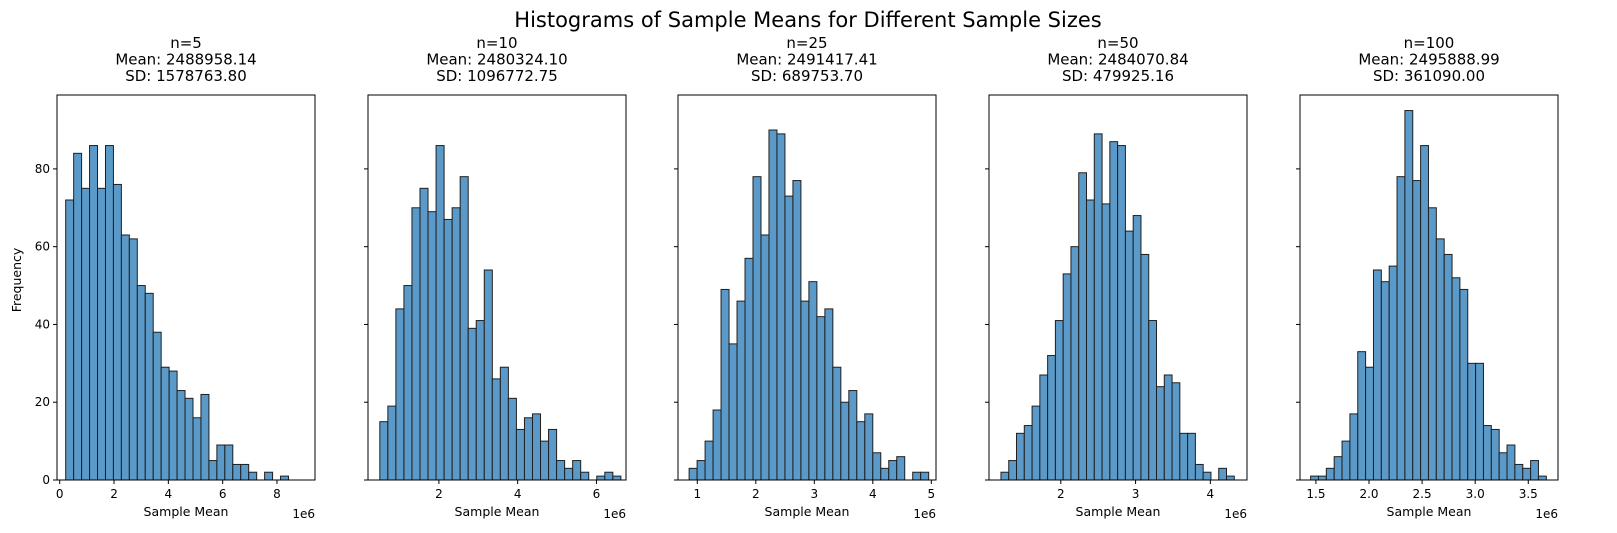 This screenshot has width=1617, height=533. What do you see at coordinates (806, 59) in the screenshot?
I see `panel-title: n=25 Mean: 2491417.41 SD: 689753.70` at bounding box center [806, 59].